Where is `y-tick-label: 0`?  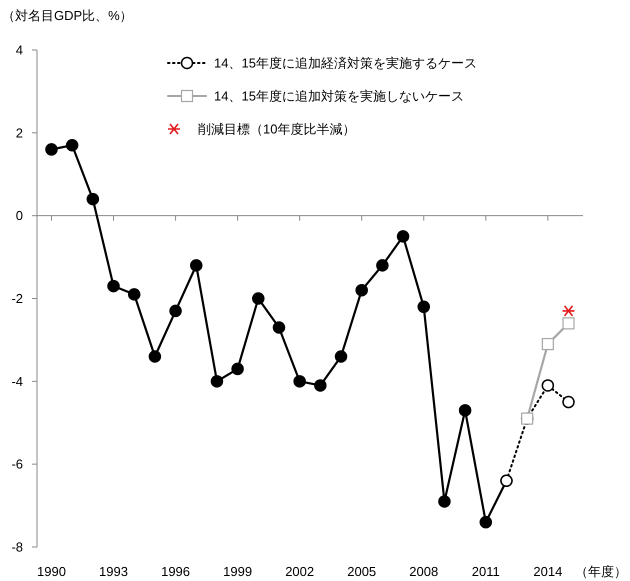
y-tick-label: 0 is located at coordinates (19, 216).